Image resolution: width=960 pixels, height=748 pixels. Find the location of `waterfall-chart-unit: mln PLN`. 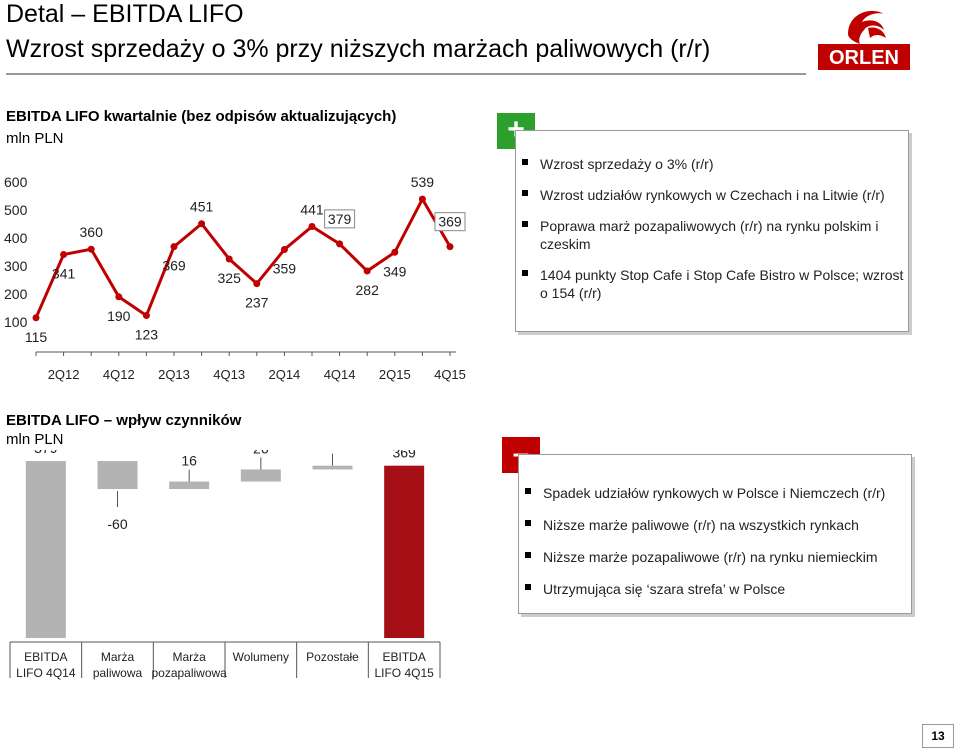

waterfall-chart-unit: mln PLN is located at coordinates (35, 439).